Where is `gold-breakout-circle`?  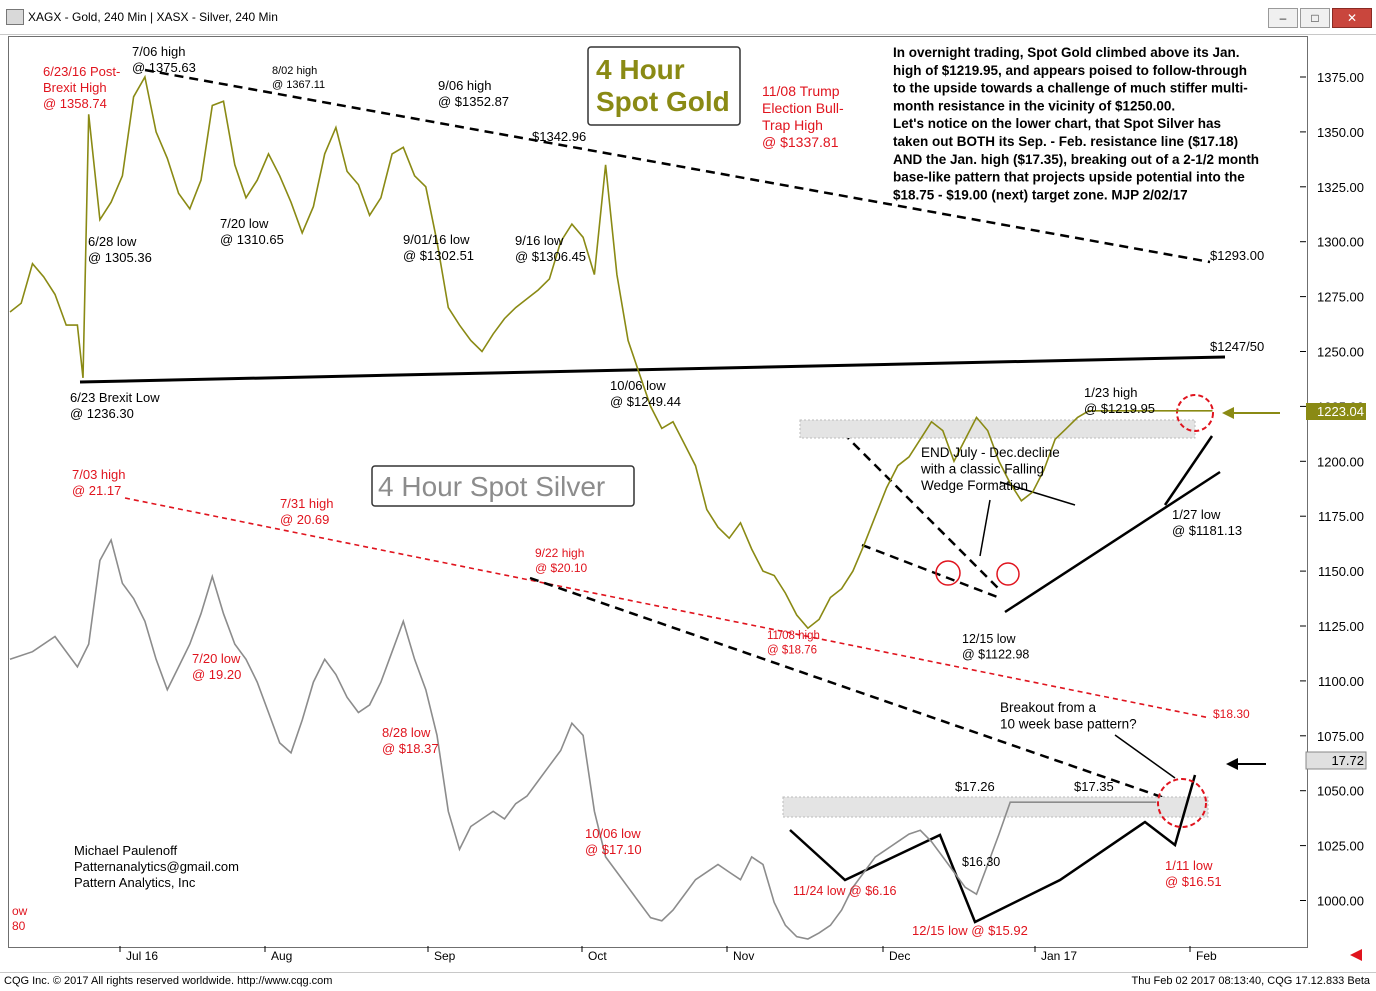
gold-breakout-circle is located at coordinates (1195, 413).